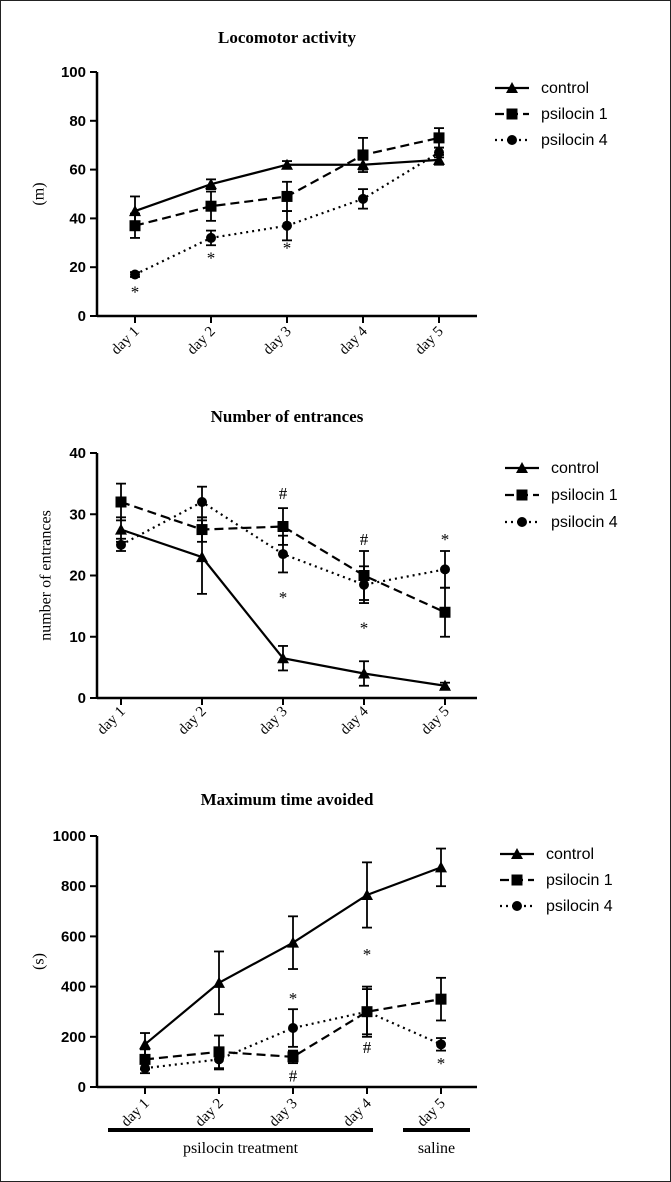 Image resolution: width=671 pixels, height=1182 pixels. What do you see at coordinates (73, 72) in the screenshot?
I see `y-tick-label: 100` at bounding box center [73, 72].